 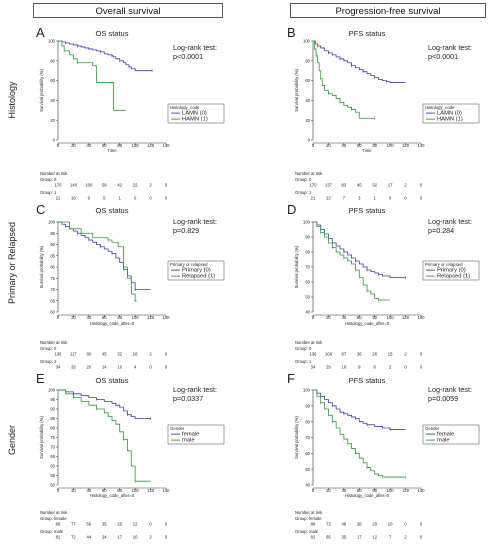 What do you see at coordinates (450, 120) in the screenshot?
I see `panel-b-legend-entry-1: HAMN (1)` at bounding box center [450, 120].